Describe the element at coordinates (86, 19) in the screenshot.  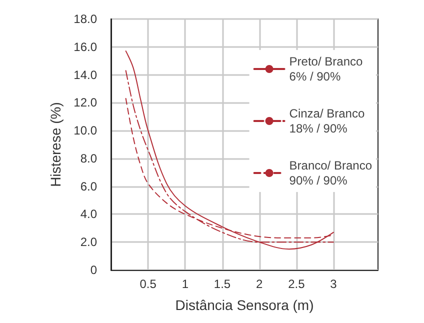
I see `y-tick-label: 18.0` at that location.